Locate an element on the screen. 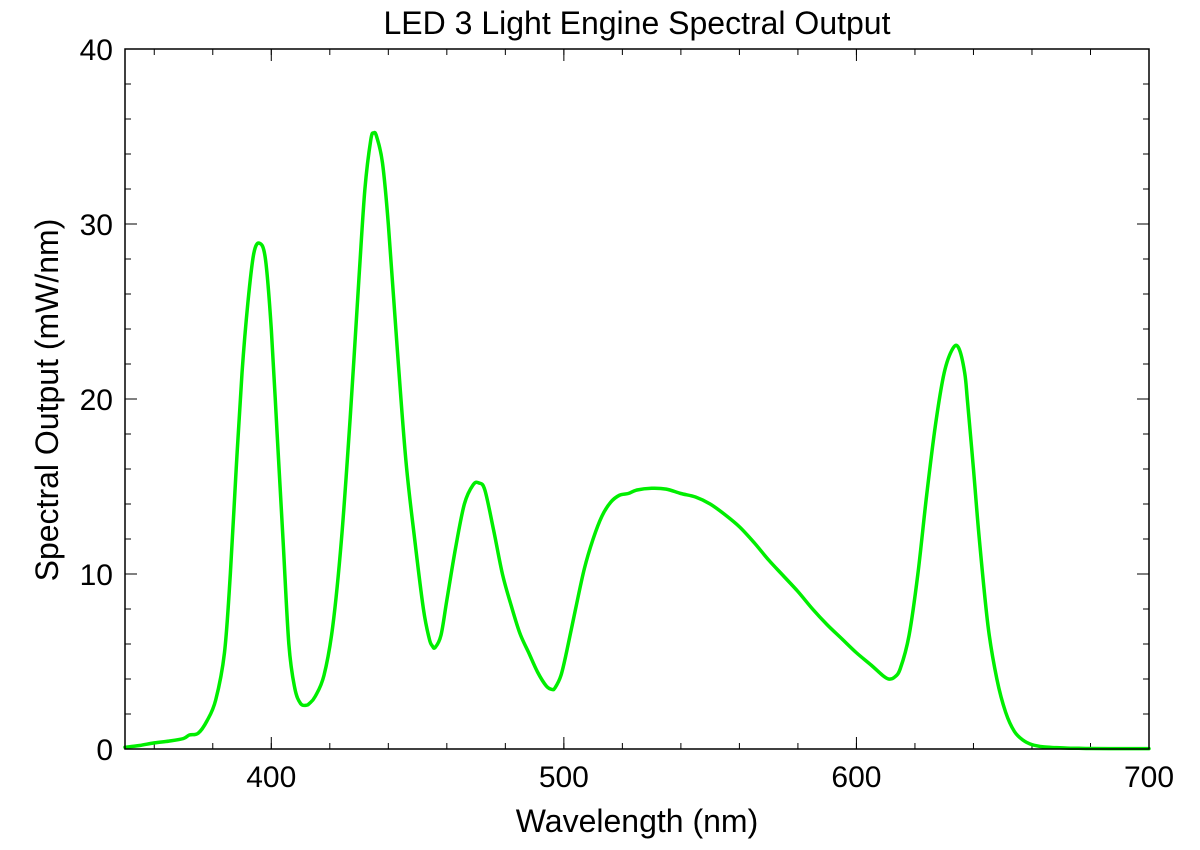 The width and height of the screenshot is (1200, 850). y-axis-title: Spectral Output (mW/nm) is located at coordinates (47, 400).